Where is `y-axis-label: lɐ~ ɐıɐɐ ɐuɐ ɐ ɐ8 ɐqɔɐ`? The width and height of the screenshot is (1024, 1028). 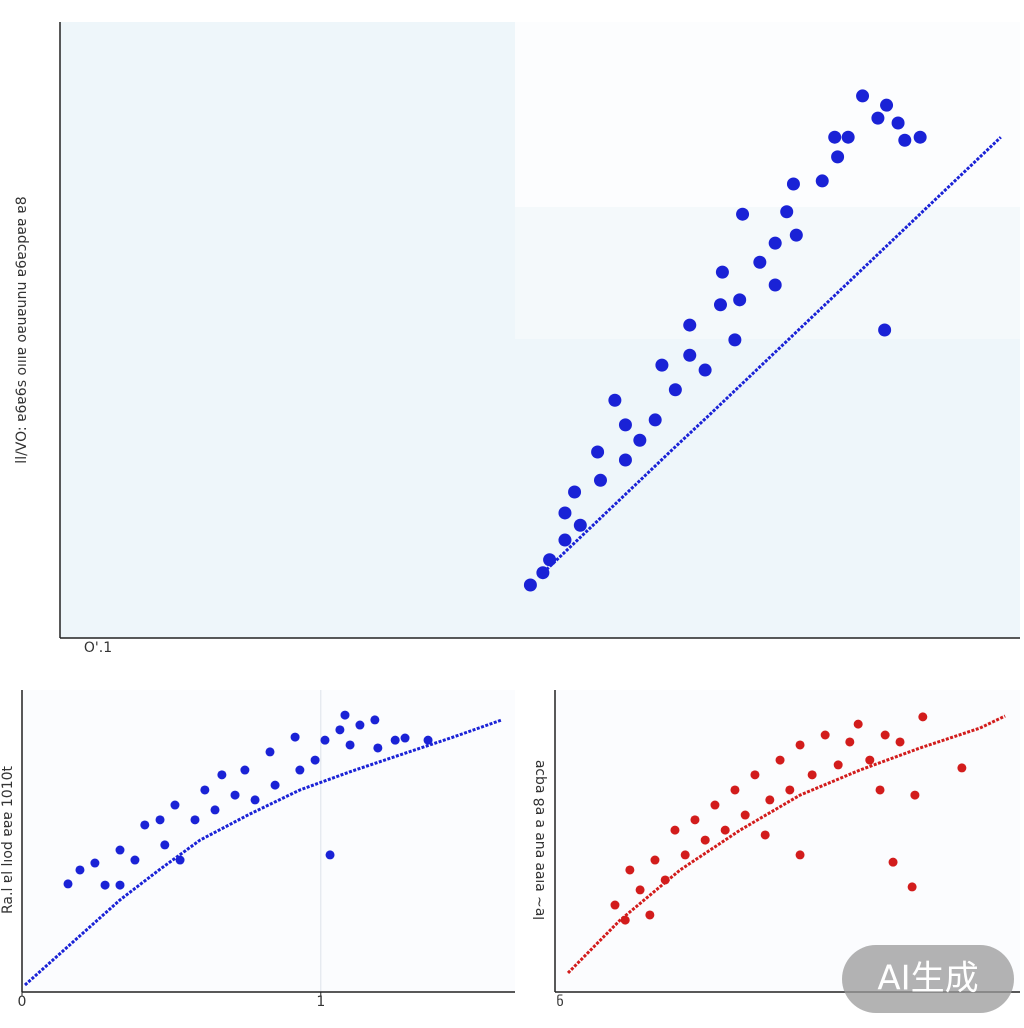 y-axis-label: lɐ~ ɐıɐɐ ɐuɐ ɐ ɐ8 ɐqɔɐ is located at coordinates (540, 840).